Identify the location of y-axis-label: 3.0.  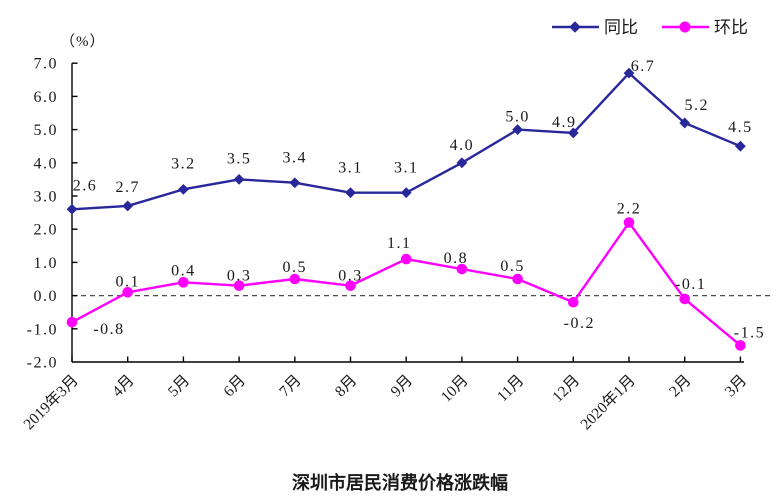
(46, 197).